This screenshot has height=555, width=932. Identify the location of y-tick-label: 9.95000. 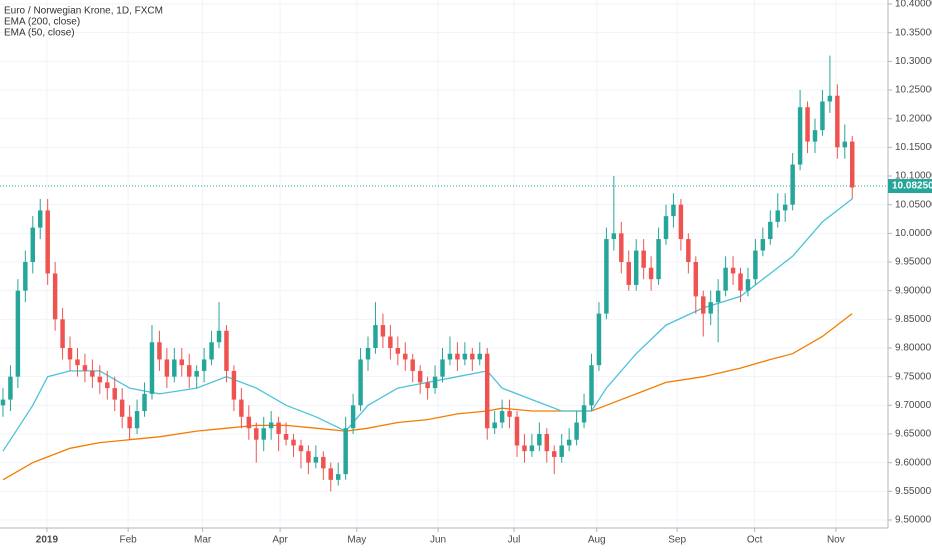
(913, 262).